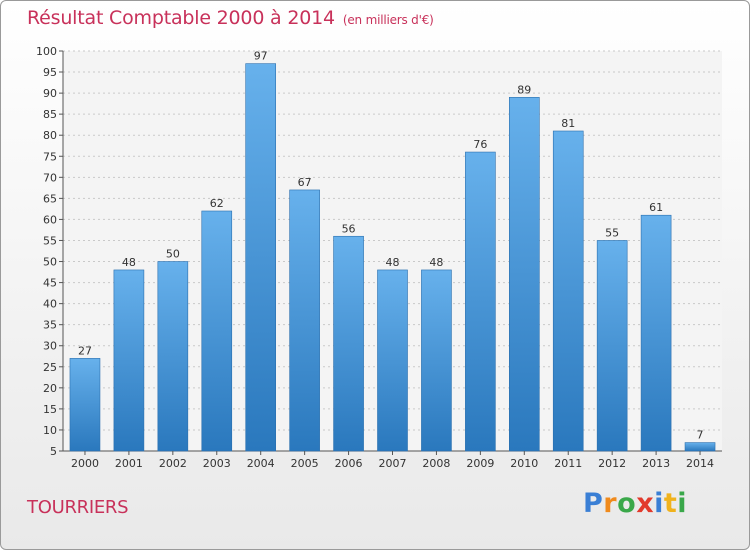  I want to click on commune-name: TOURRIERS, so click(78, 507).